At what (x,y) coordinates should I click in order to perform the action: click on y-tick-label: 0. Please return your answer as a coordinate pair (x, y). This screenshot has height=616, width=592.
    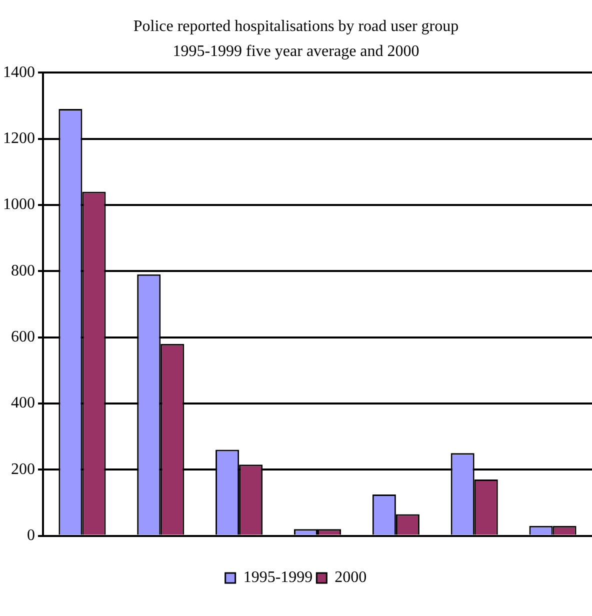
    Looking at the image, I should click on (31, 535).